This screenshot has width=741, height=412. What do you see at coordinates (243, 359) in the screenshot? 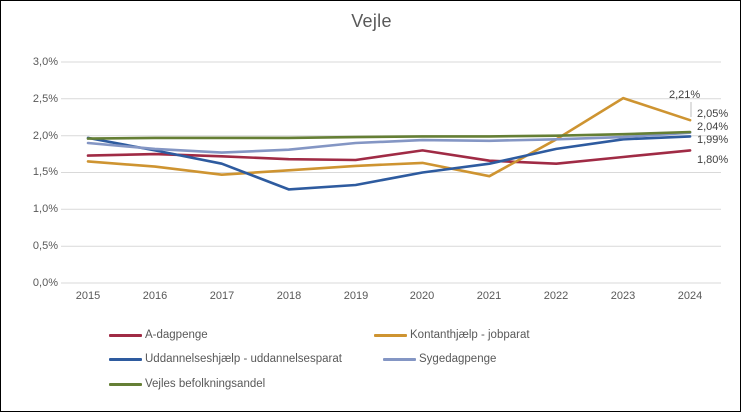
I see `legend-label: Uddannelseshjælp - uddannelsesparat` at bounding box center [243, 359].